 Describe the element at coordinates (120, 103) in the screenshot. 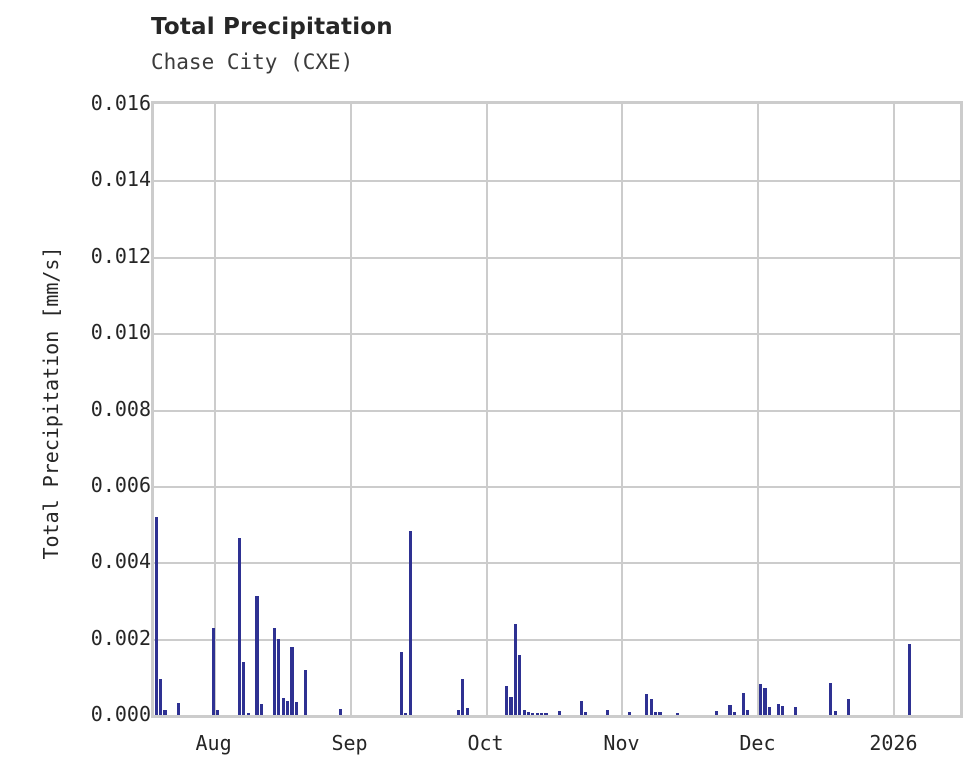

I see `y-tick-label: 0.016` at that location.